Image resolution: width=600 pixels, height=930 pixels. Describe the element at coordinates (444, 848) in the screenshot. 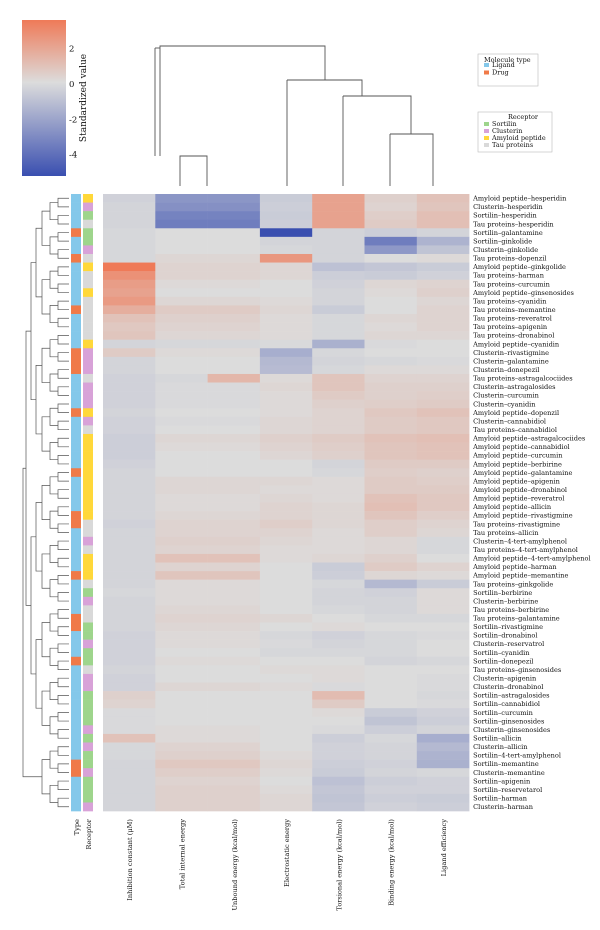

I see `column-label: Ligand efficiency` at that location.